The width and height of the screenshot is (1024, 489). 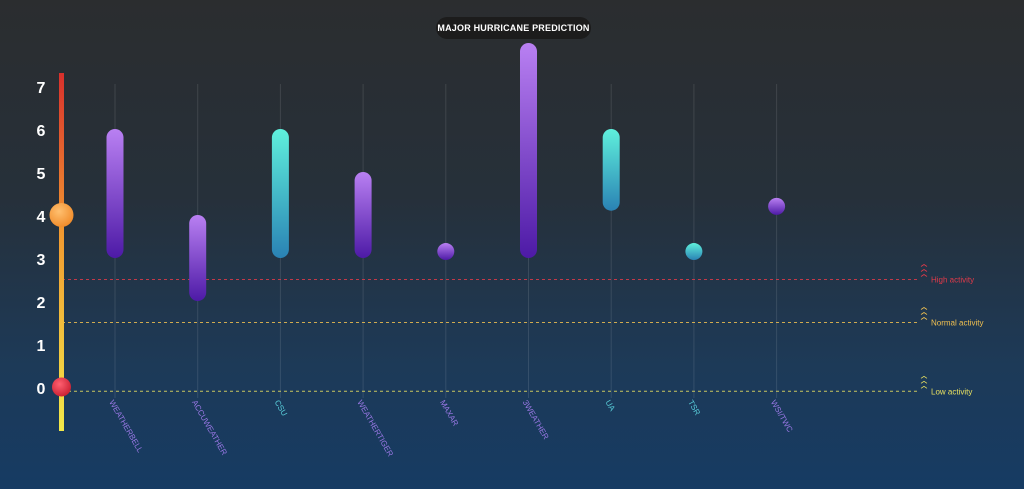 I want to click on category-label: 3WEATHER, so click(x=536, y=420).